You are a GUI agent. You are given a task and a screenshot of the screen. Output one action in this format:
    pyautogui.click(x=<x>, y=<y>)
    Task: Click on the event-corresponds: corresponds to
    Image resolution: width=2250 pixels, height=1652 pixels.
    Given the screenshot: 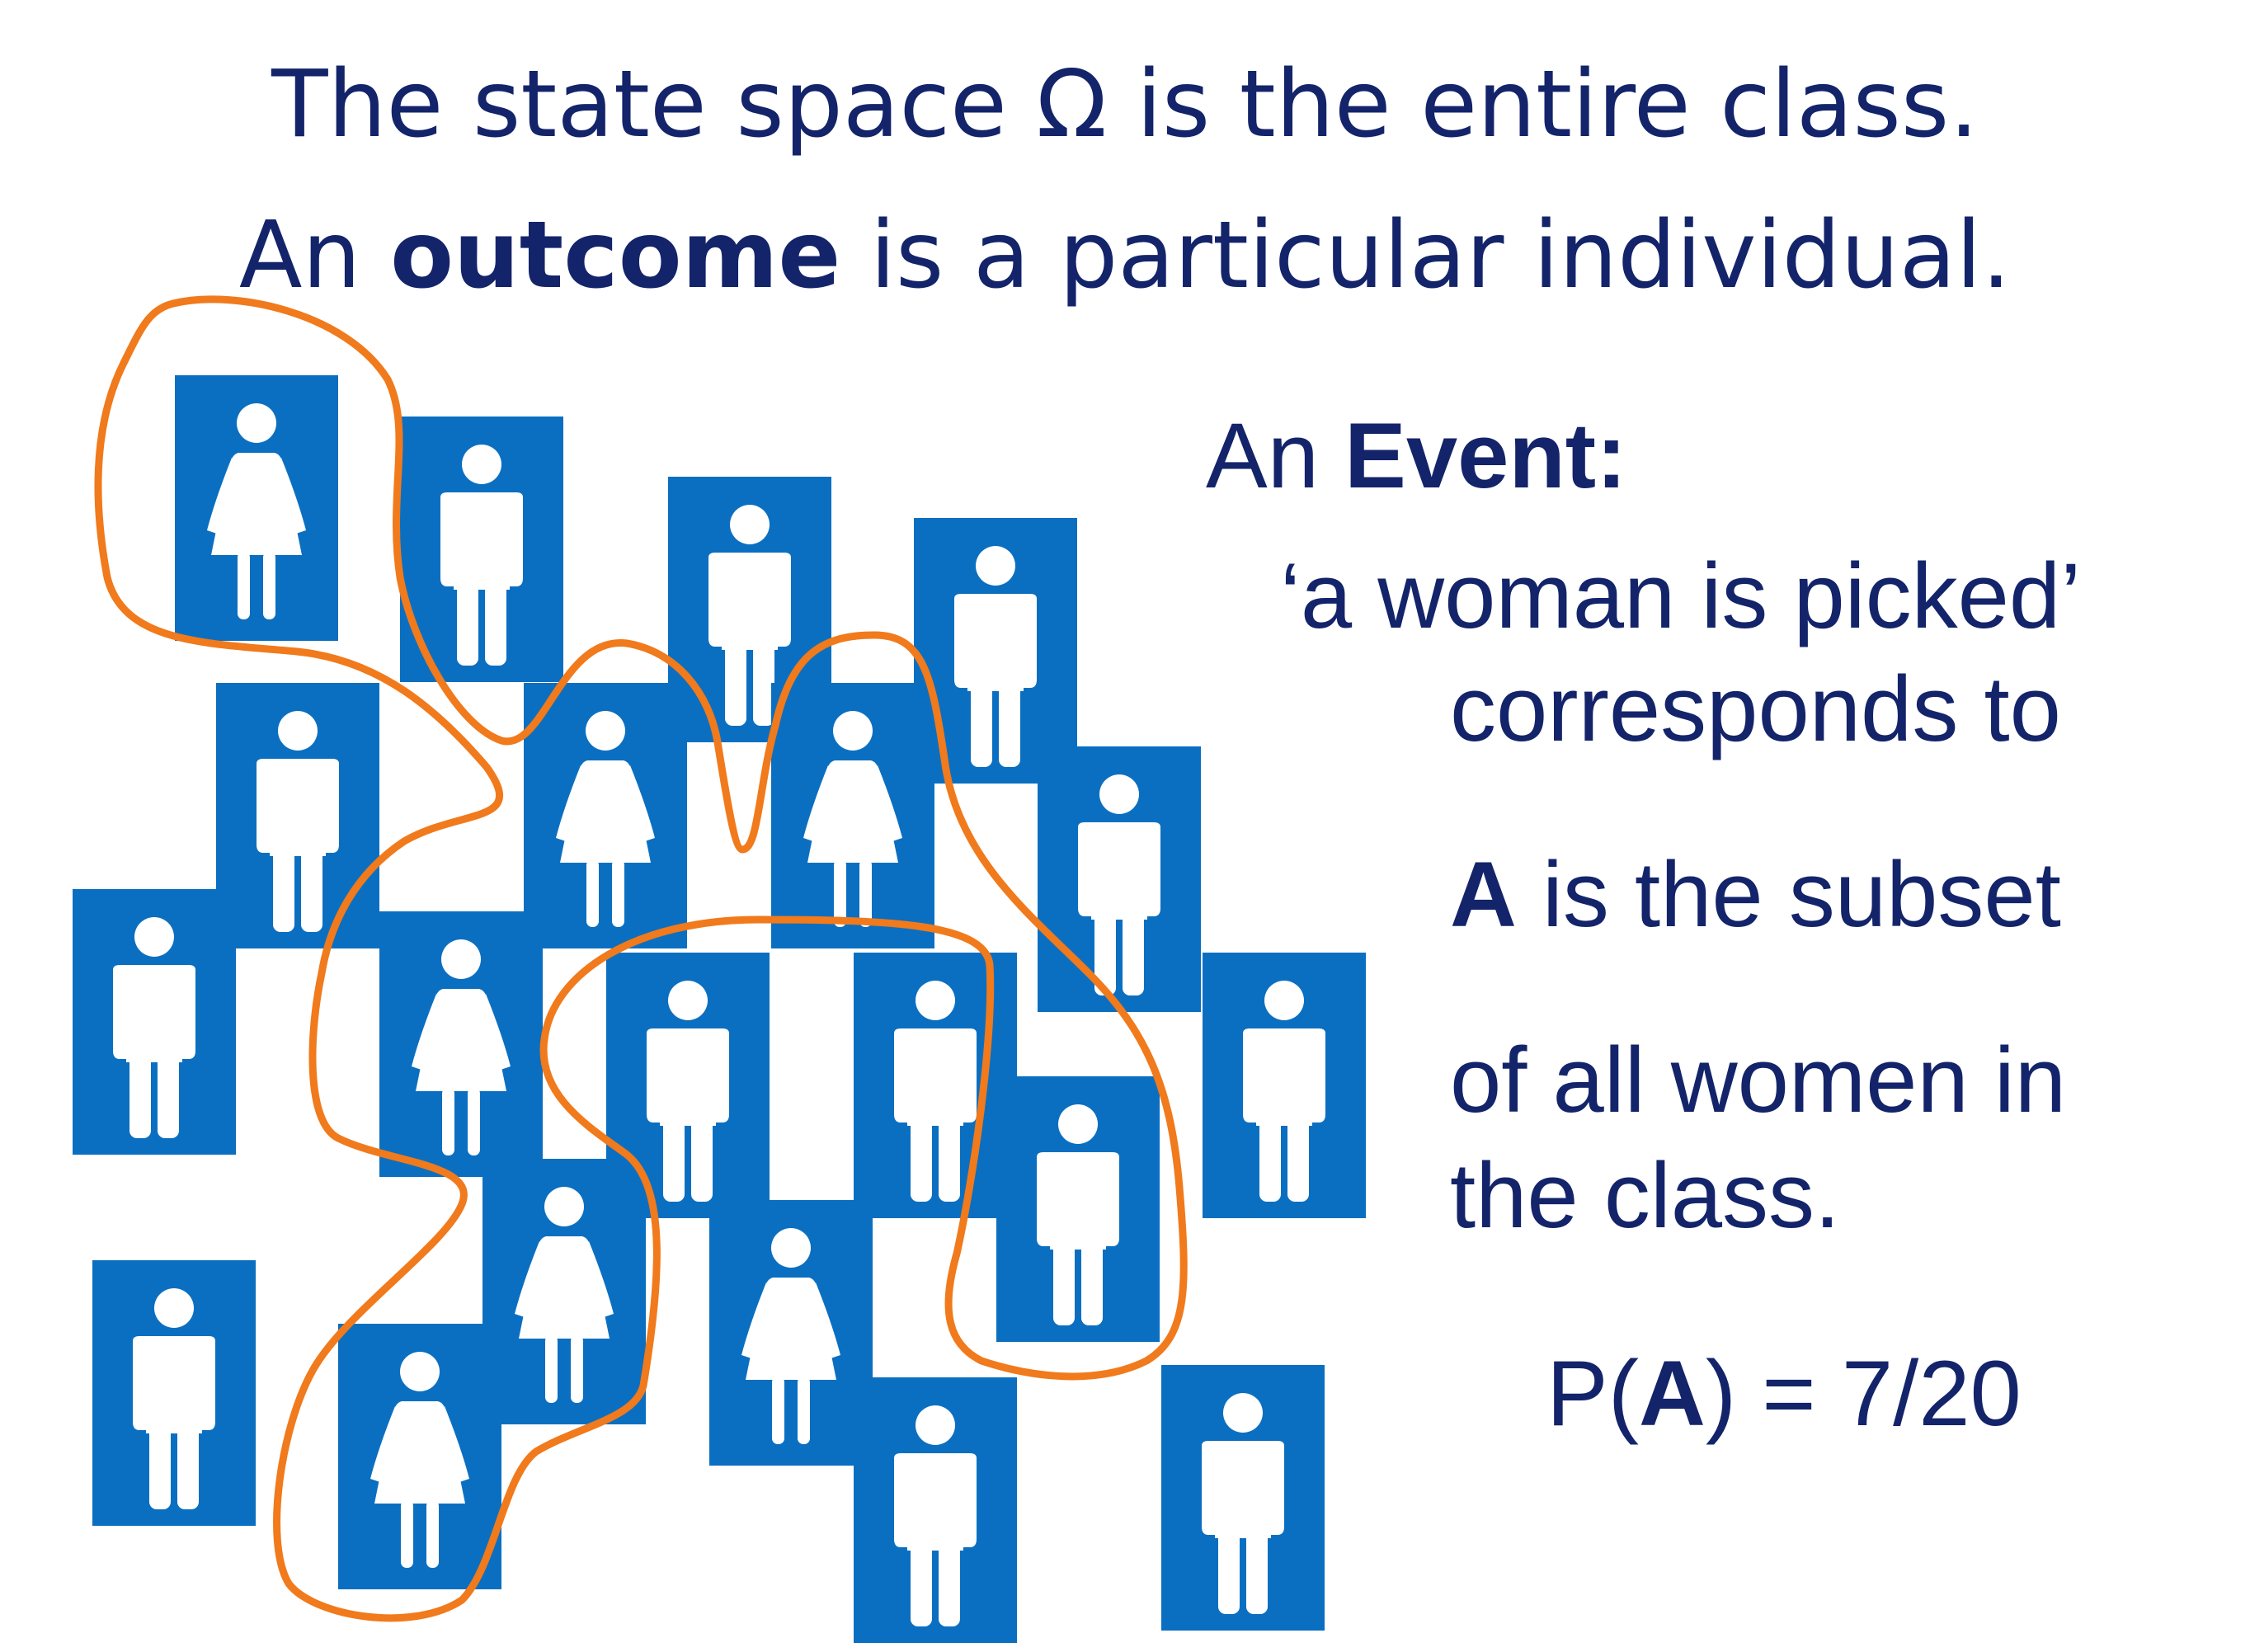 What is the action you would take?
    pyautogui.click(x=1756, y=709)
    